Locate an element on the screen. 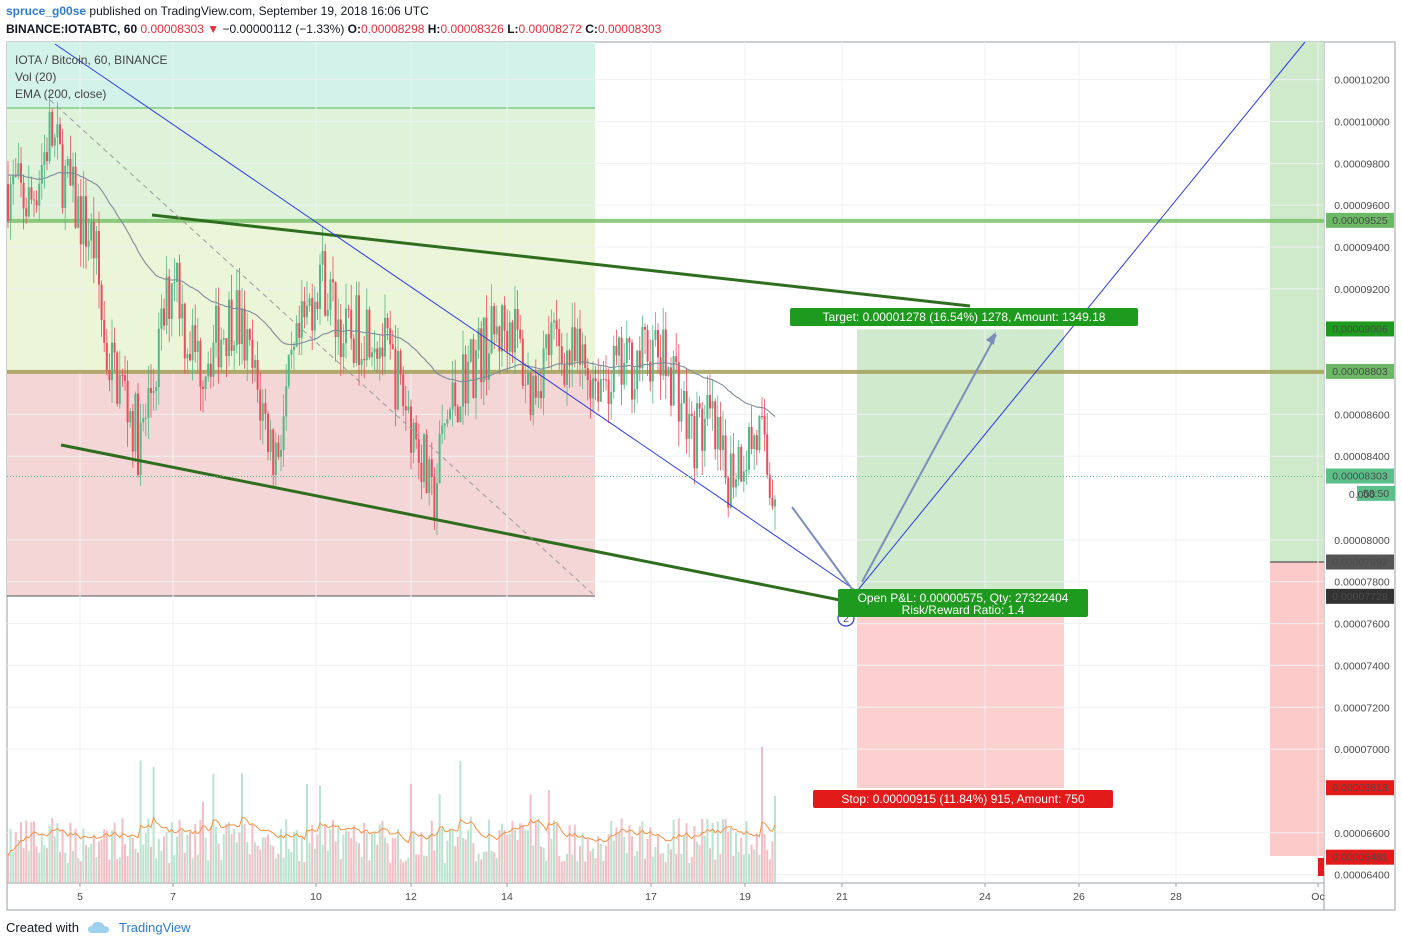 Image resolution: width=1402 pixels, height=946 pixels. date-tick-label: 26 is located at coordinates (1079, 897).